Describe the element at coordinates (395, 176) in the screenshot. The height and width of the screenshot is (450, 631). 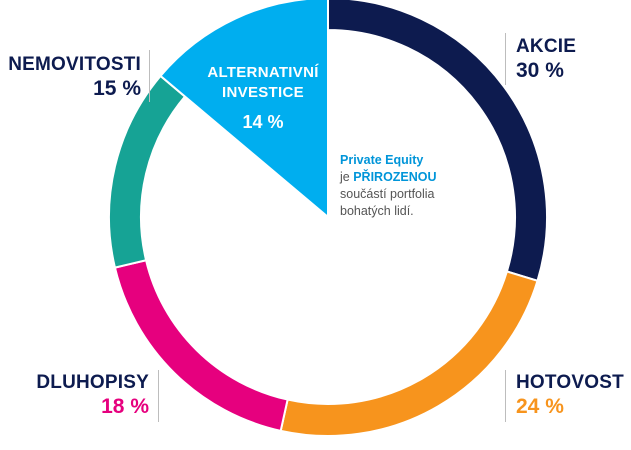
I see `note-highlight: PŘIROZENOU` at that location.